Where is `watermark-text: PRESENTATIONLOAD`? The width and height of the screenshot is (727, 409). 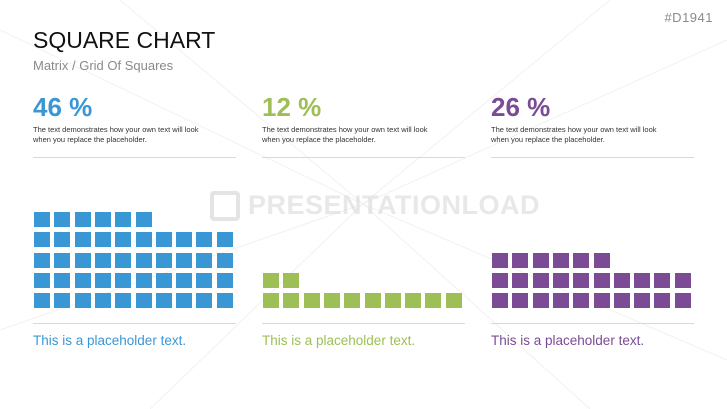 watermark-text: PRESENTATIONLOAD is located at coordinates (394, 205).